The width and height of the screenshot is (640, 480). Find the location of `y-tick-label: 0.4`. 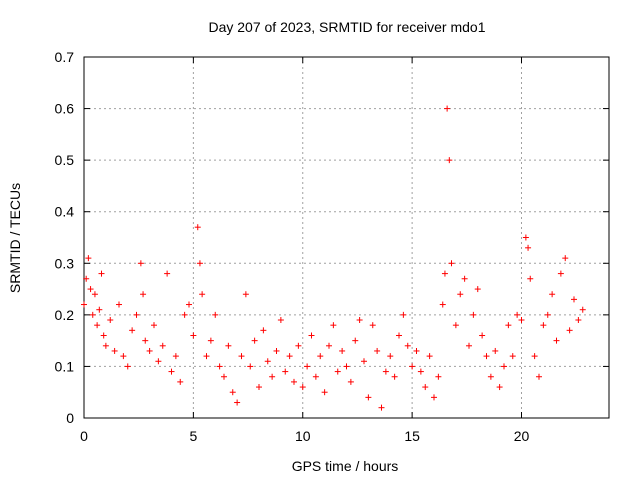

y-tick-label: 0.4 is located at coordinates (65, 212).